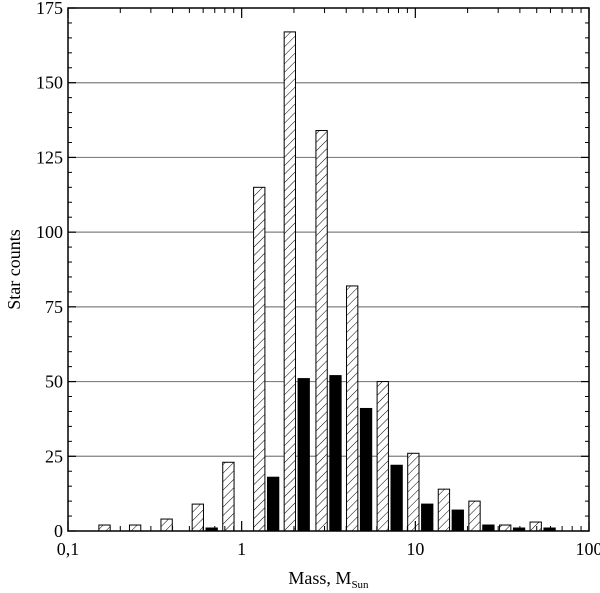 Image resolution: width=600 pixels, height=593 pixels. Describe the element at coordinates (58, 531) in the screenshot. I see `y-tick-label-0: 0` at that location.